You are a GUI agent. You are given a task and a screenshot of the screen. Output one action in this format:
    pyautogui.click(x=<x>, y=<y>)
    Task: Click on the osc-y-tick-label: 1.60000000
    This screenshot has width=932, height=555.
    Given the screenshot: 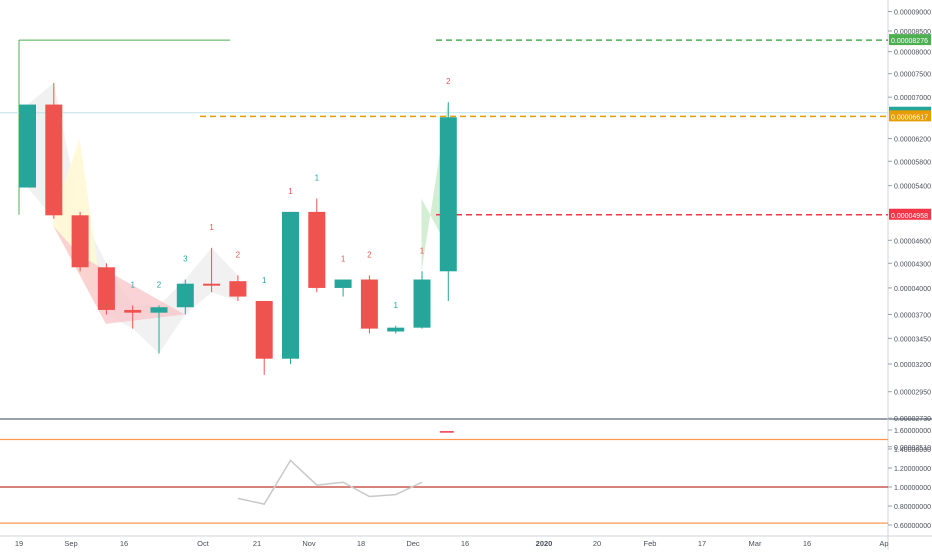 What is the action you would take?
    pyautogui.click(x=912, y=431)
    